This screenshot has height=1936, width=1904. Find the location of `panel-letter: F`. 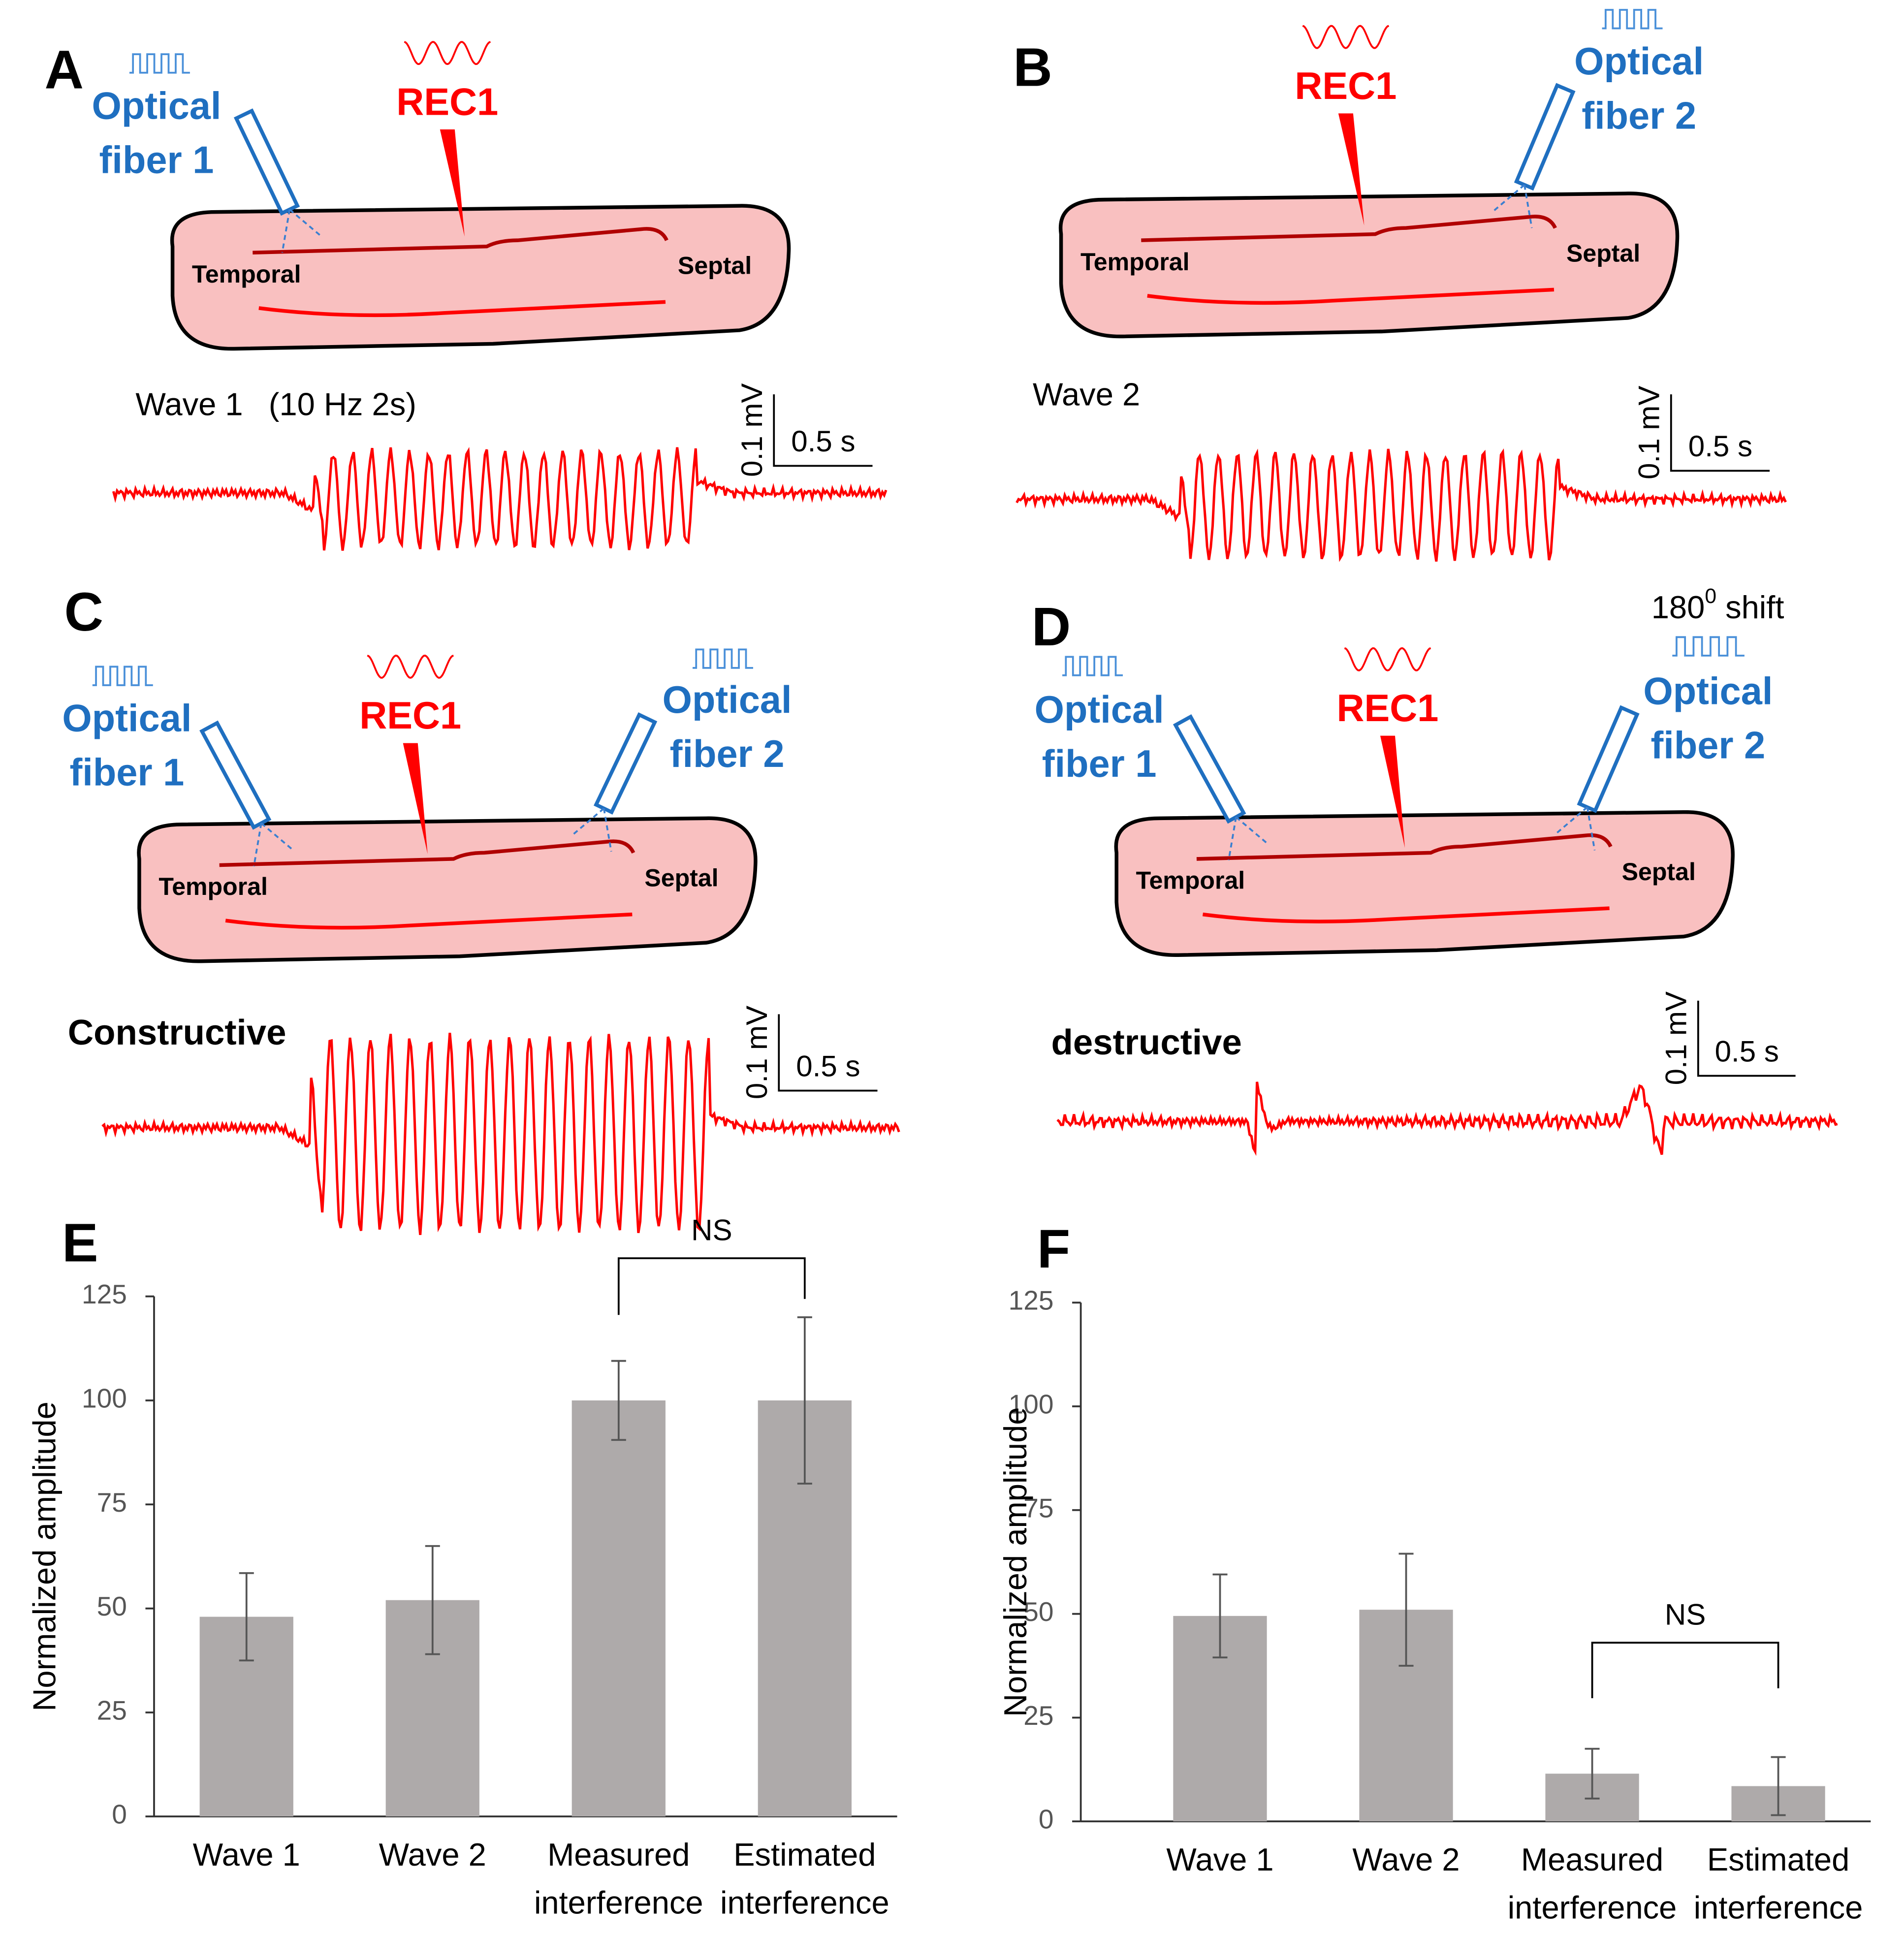

panel-letter: F is located at coordinates (1053, 1249).